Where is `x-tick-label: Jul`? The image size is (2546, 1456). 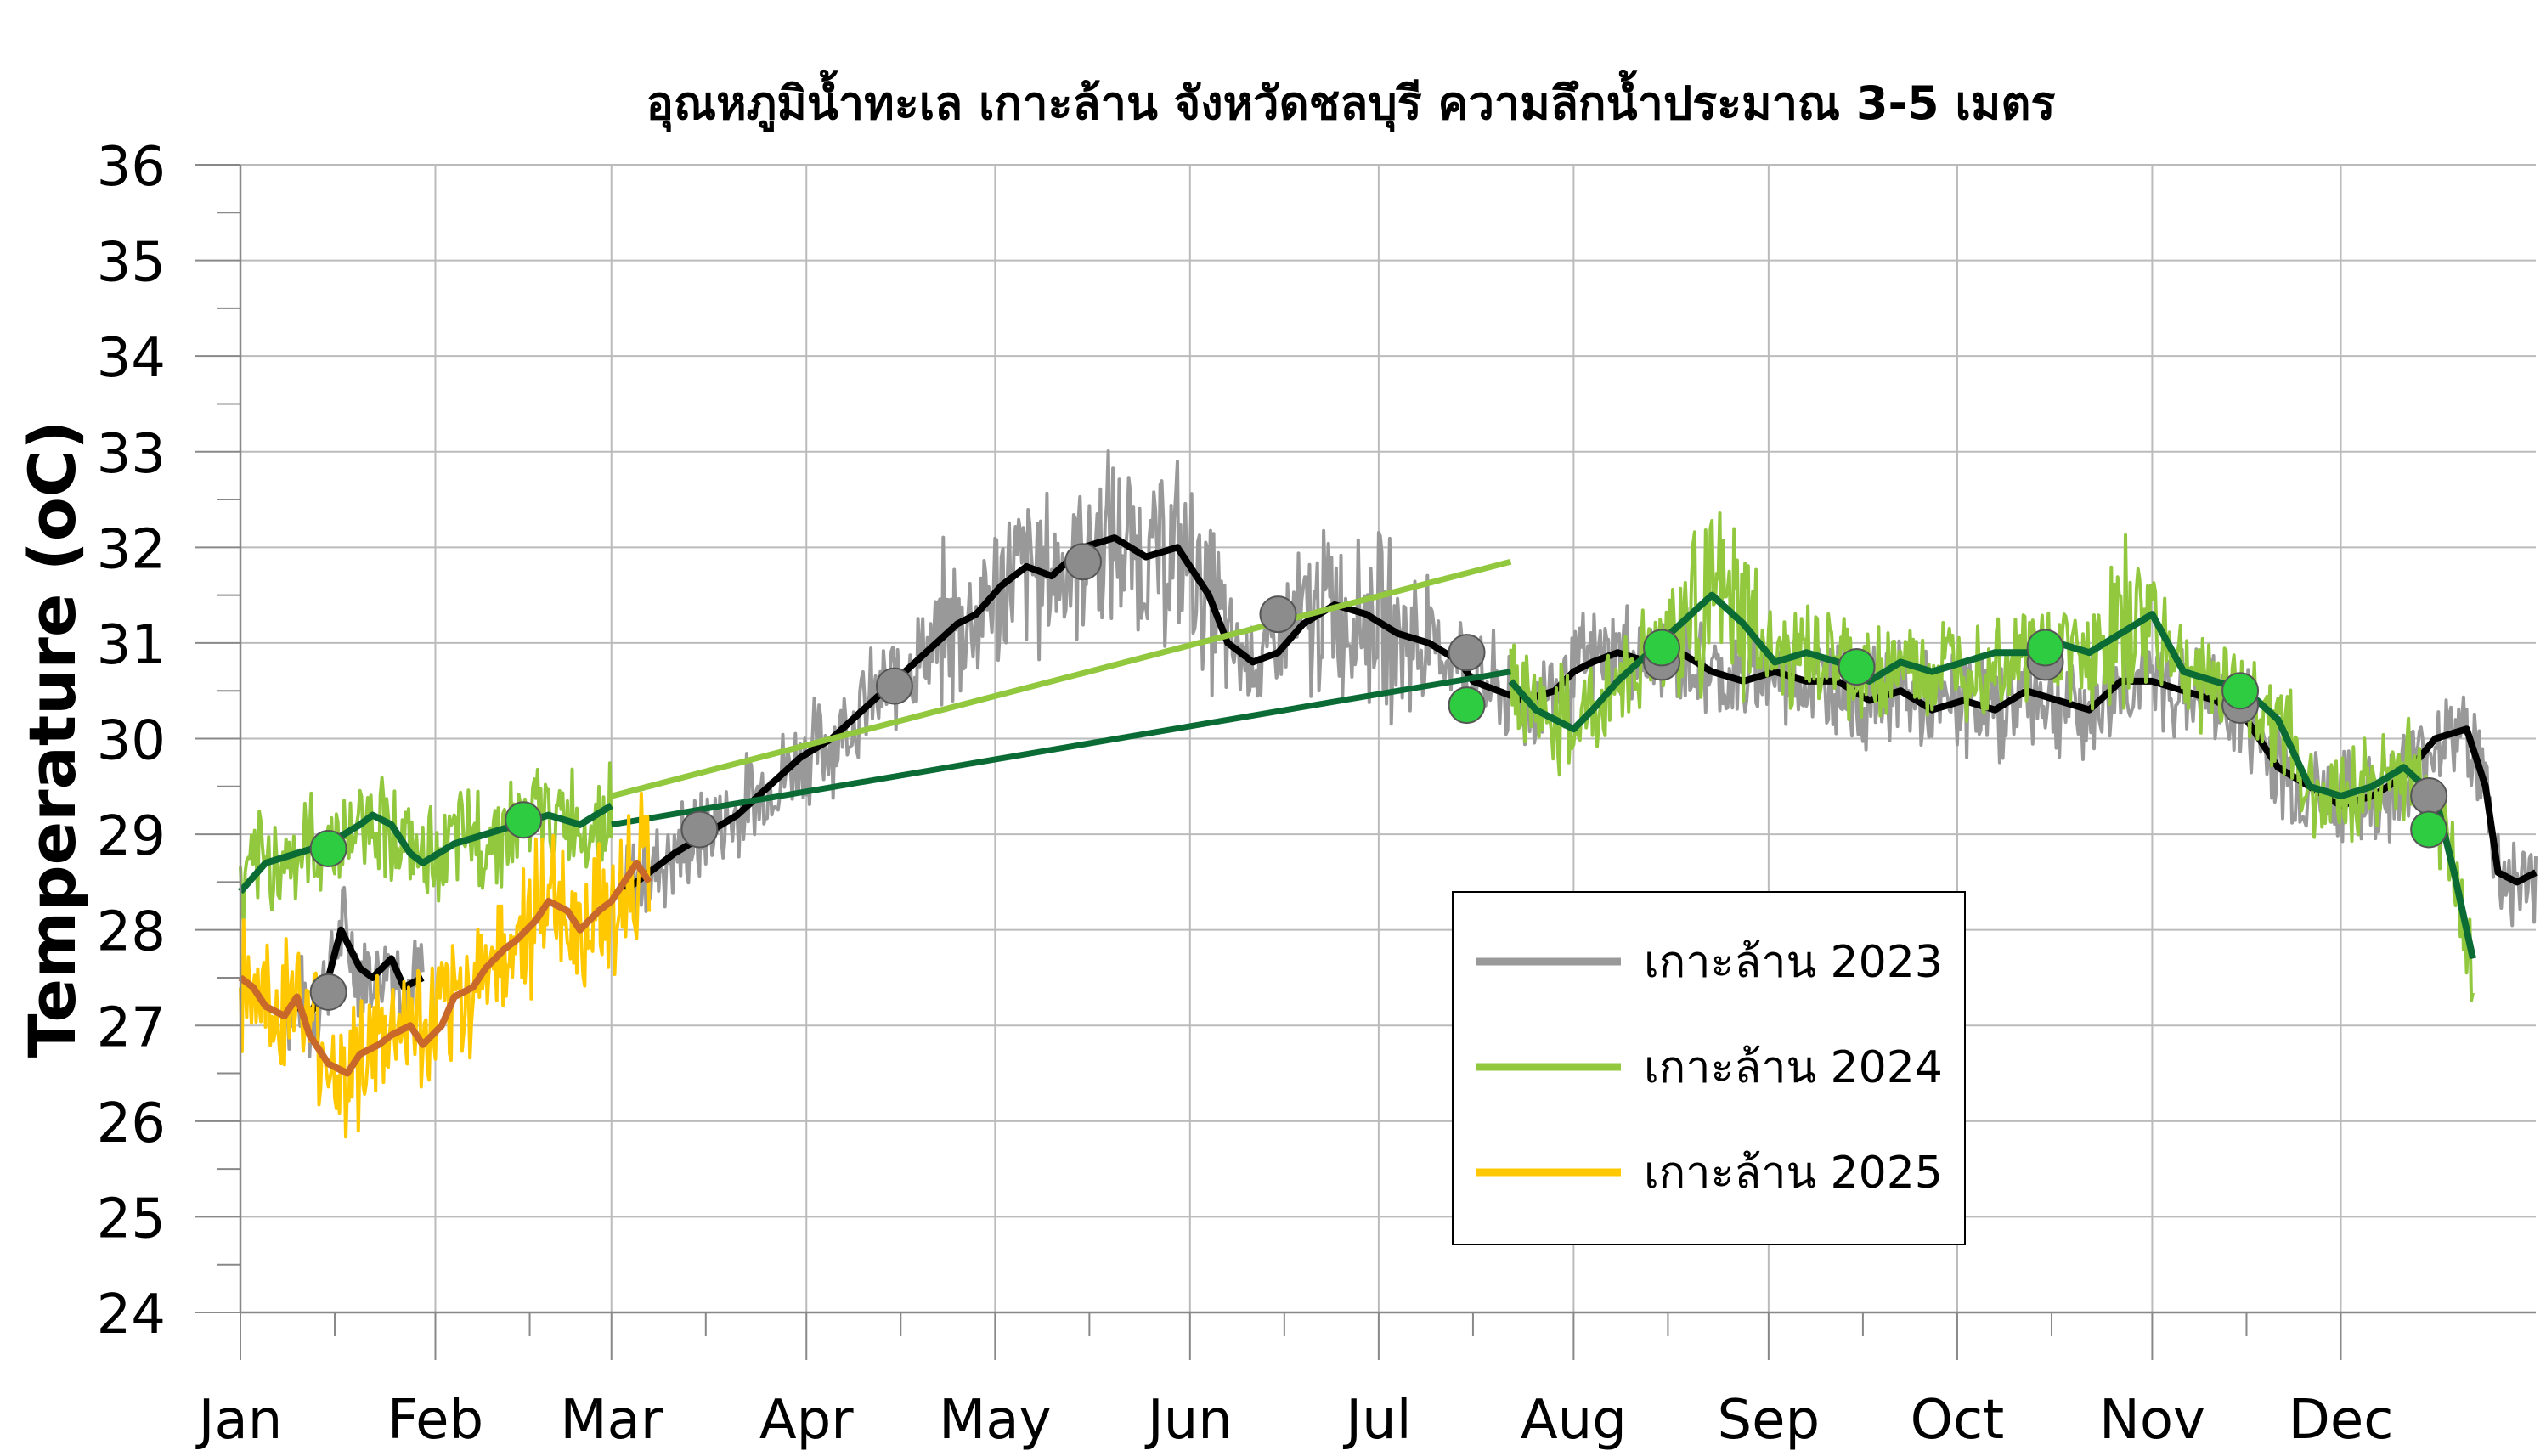 x-tick-label: Jul is located at coordinates (1376, 1421).